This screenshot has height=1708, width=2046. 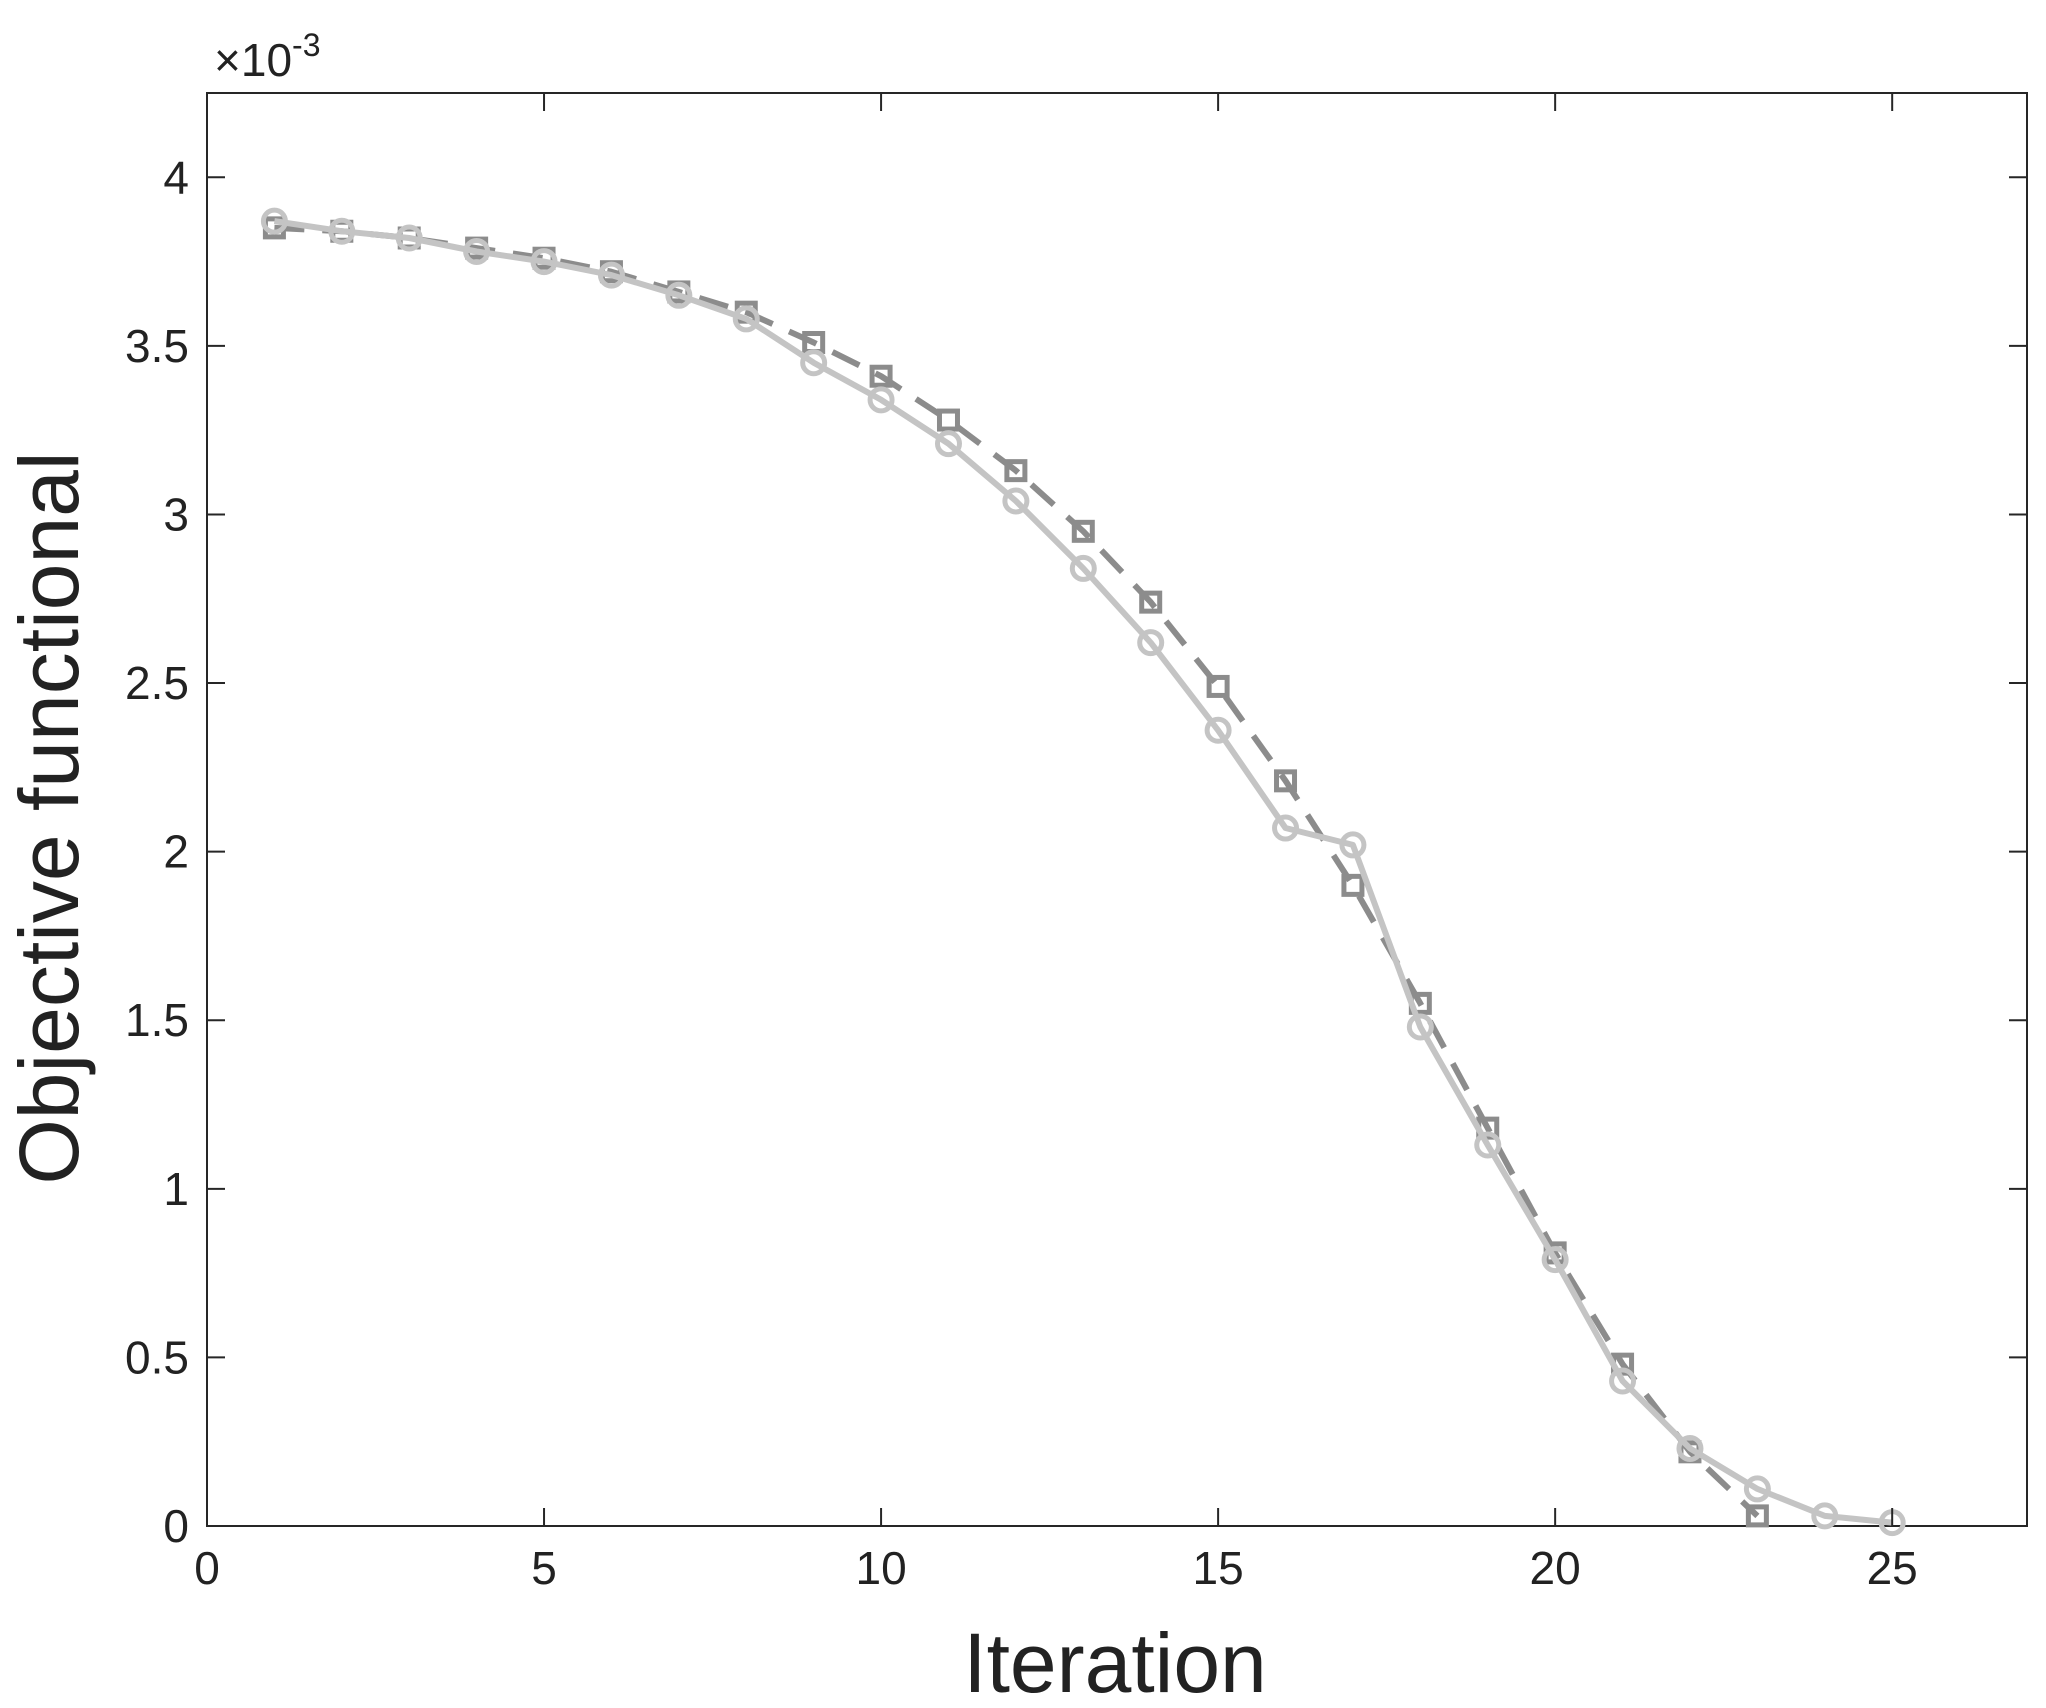 What do you see at coordinates (544, 1568) in the screenshot?
I see `x-tick-label: 5` at bounding box center [544, 1568].